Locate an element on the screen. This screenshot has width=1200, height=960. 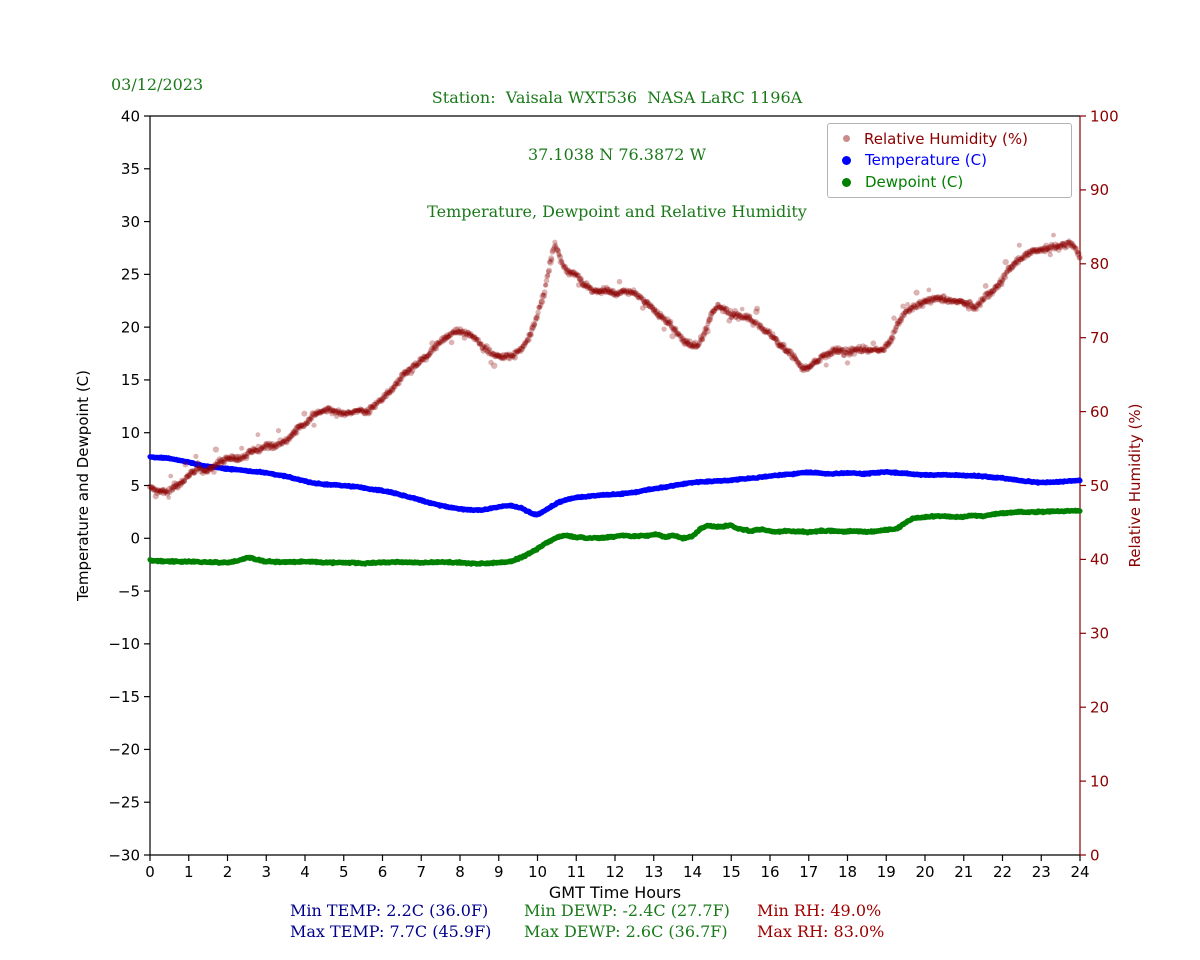
x-tick-label: 2 is located at coordinates (228, 872).